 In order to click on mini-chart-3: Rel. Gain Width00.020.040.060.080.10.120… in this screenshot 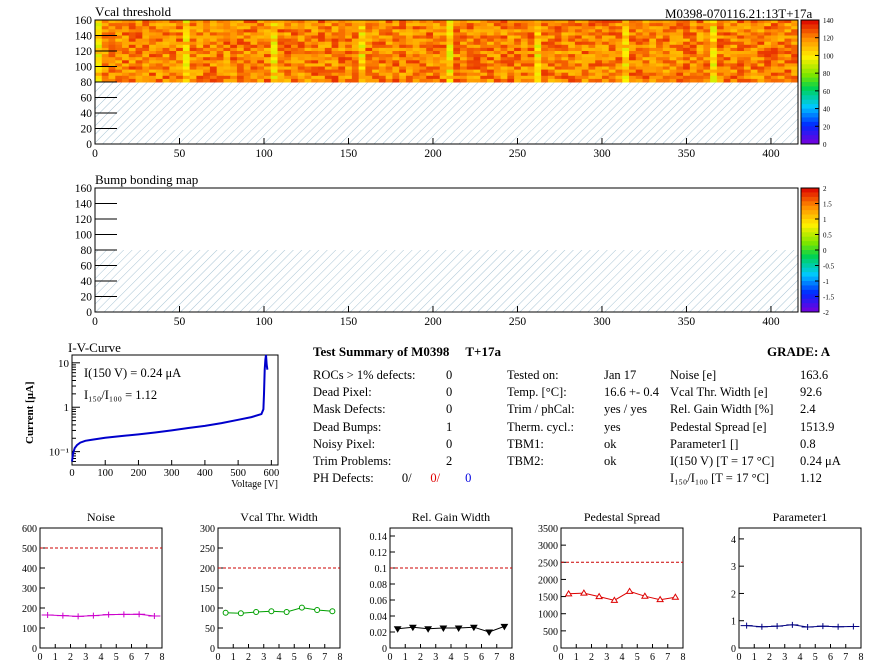, I will do `click(442, 586)`.